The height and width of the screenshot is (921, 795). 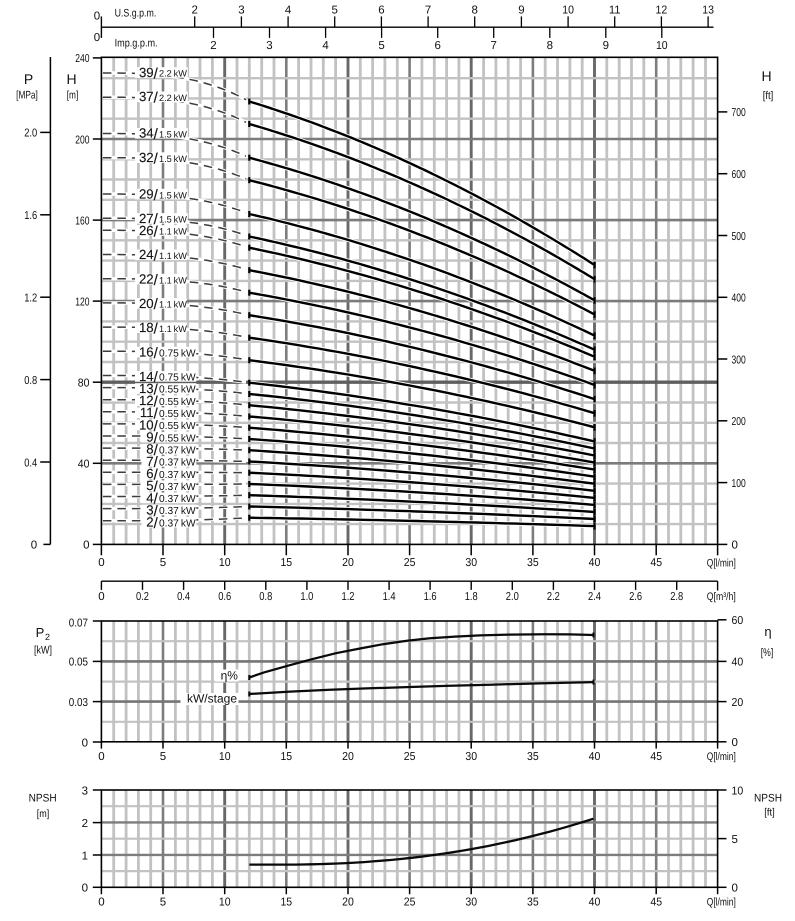 What do you see at coordinates (428, 10) in the screenshot?
I see `svg-text: 7` at bounding box center [428, 10].